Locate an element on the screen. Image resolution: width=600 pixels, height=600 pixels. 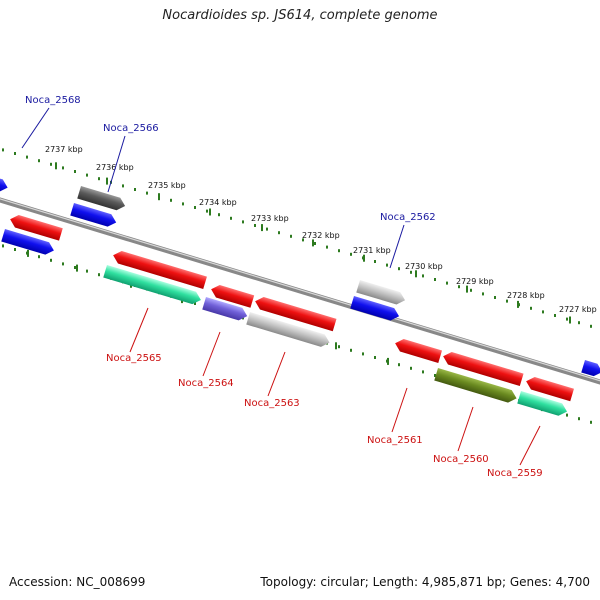
tick-label: 2732 kbp is located at coordinates (321, 235).